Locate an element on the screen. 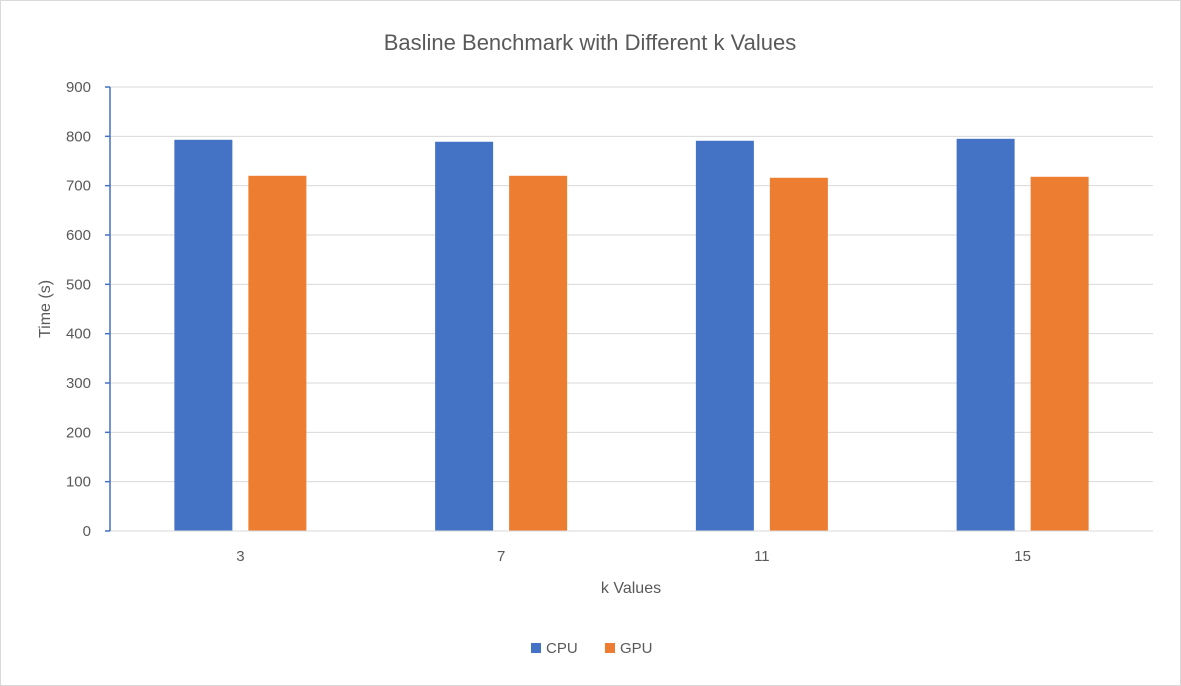  x-tick-label: 11 is located at coordinates (762, 556).